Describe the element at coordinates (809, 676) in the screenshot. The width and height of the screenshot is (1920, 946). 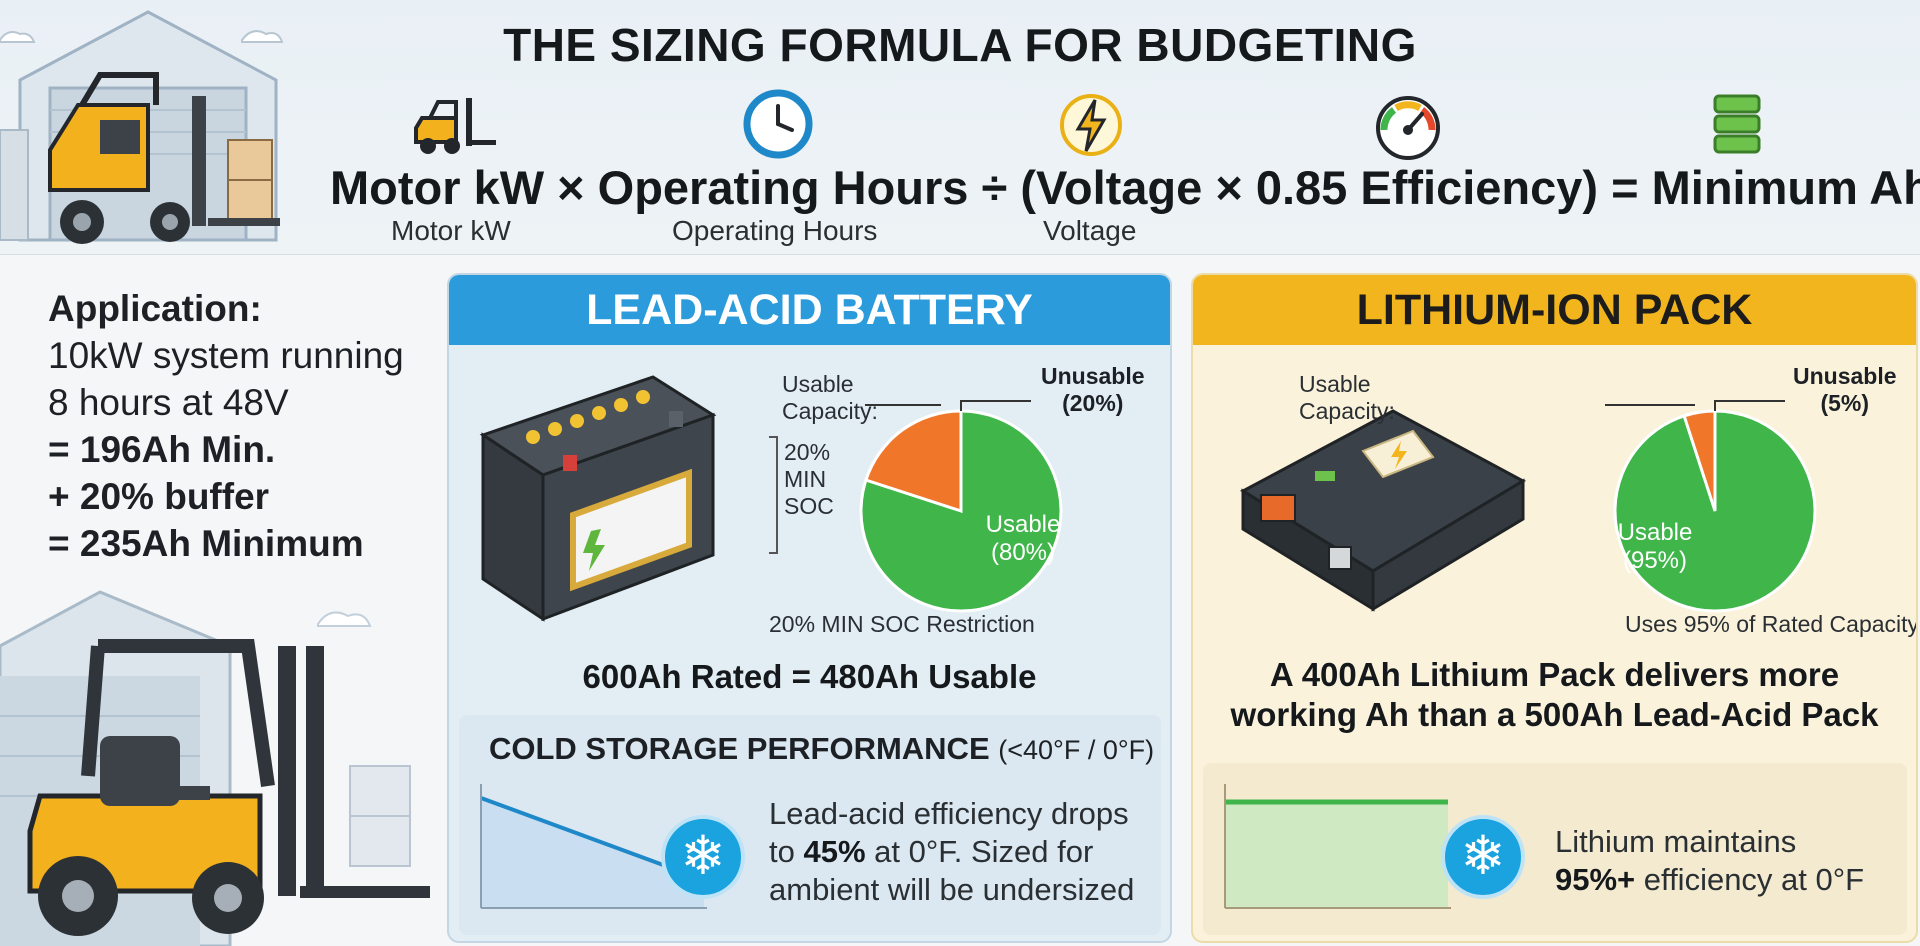
I see `lead-acid-rated-usable: 600Ah Rated = 480Ah Usable` at that location.